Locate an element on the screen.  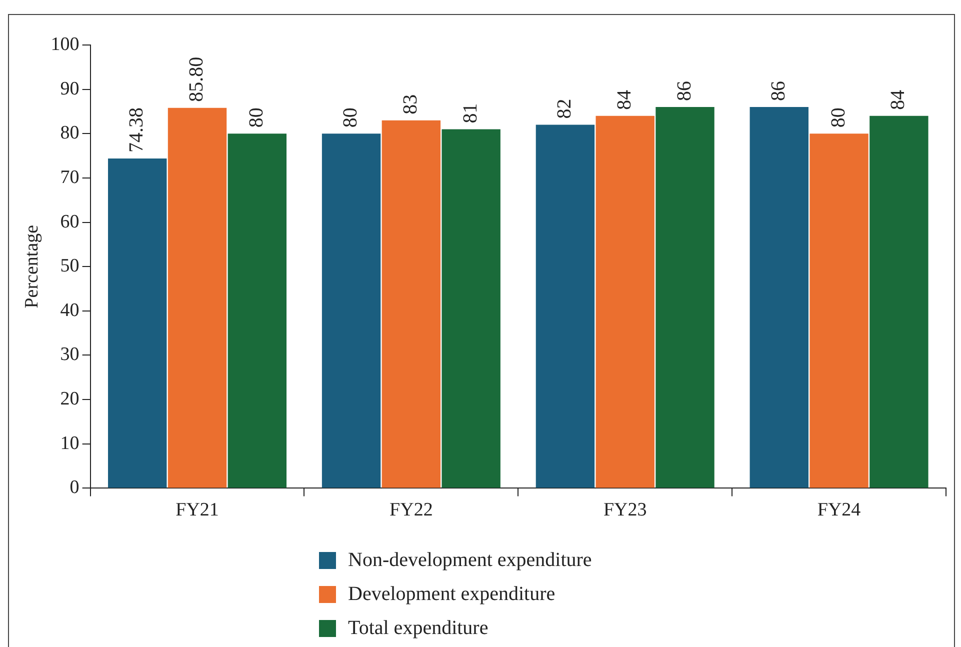
y-tick-label: 90 is located at coordinates (70, 89).